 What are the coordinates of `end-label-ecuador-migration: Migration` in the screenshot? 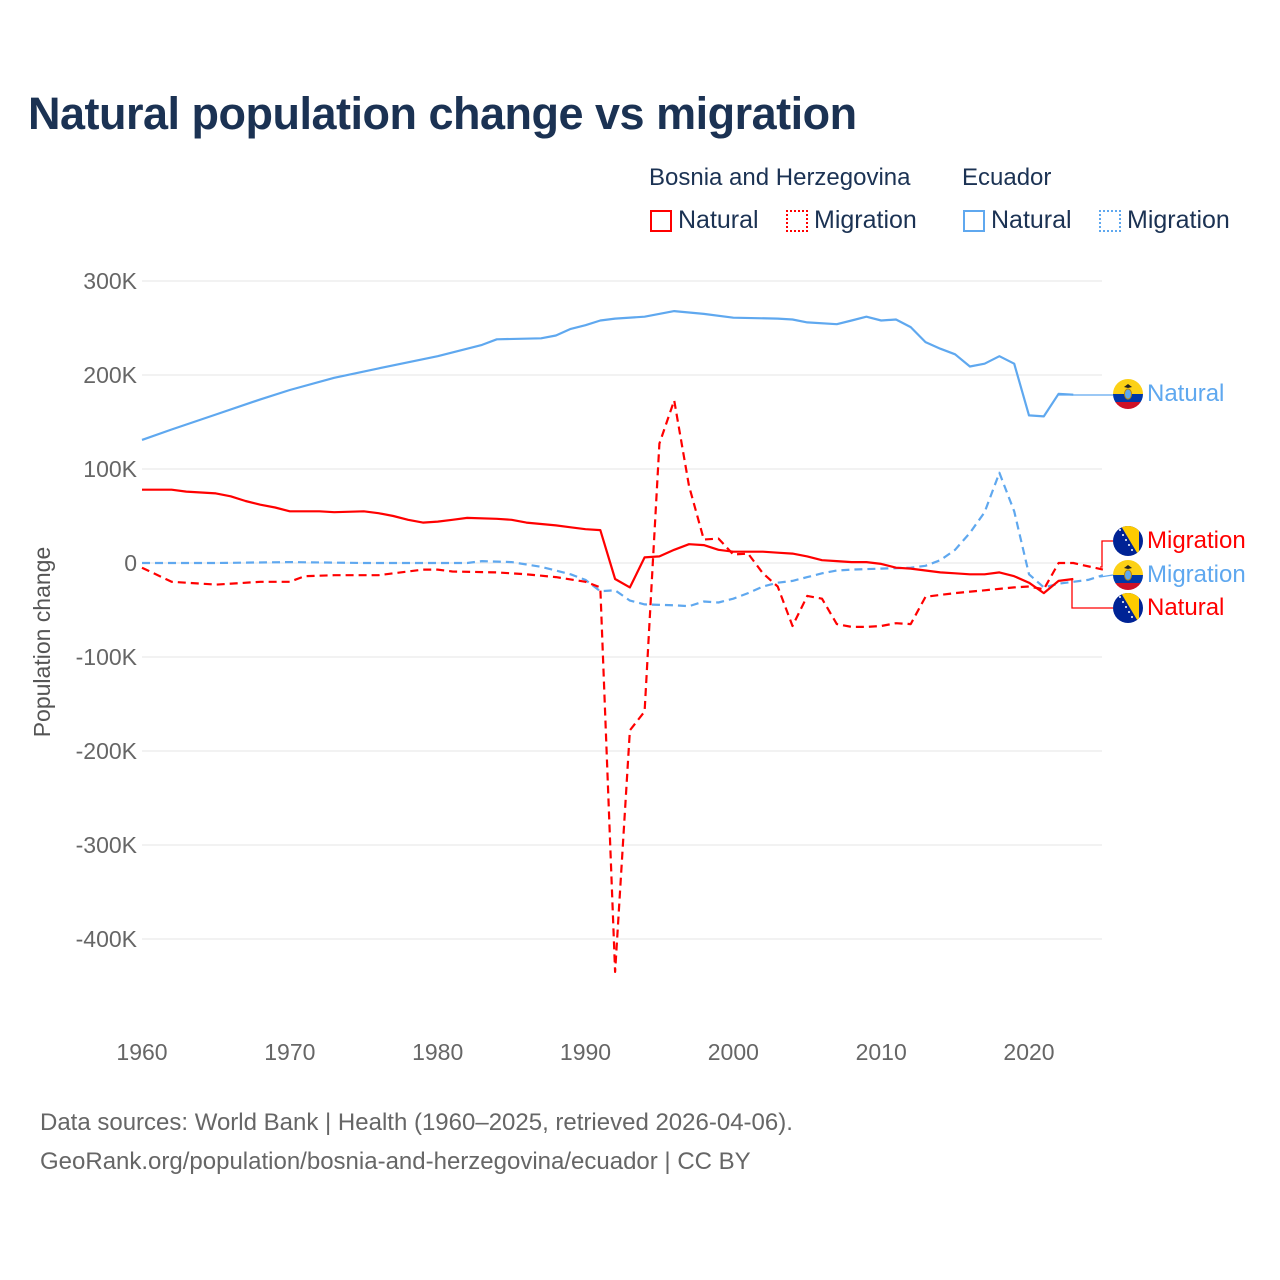 It's located at (1179, 575).